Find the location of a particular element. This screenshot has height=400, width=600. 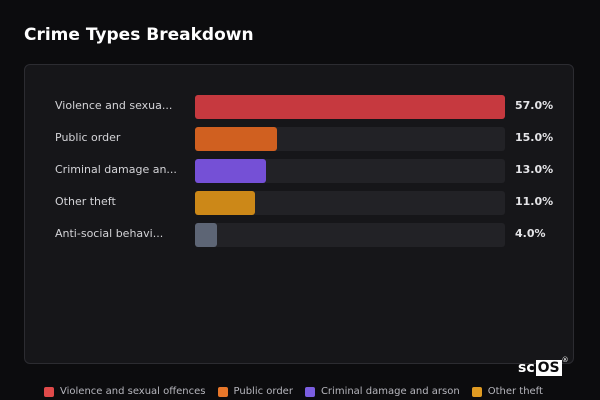

watermark-logo: sc OS ® is located at coordinates (543, 366).